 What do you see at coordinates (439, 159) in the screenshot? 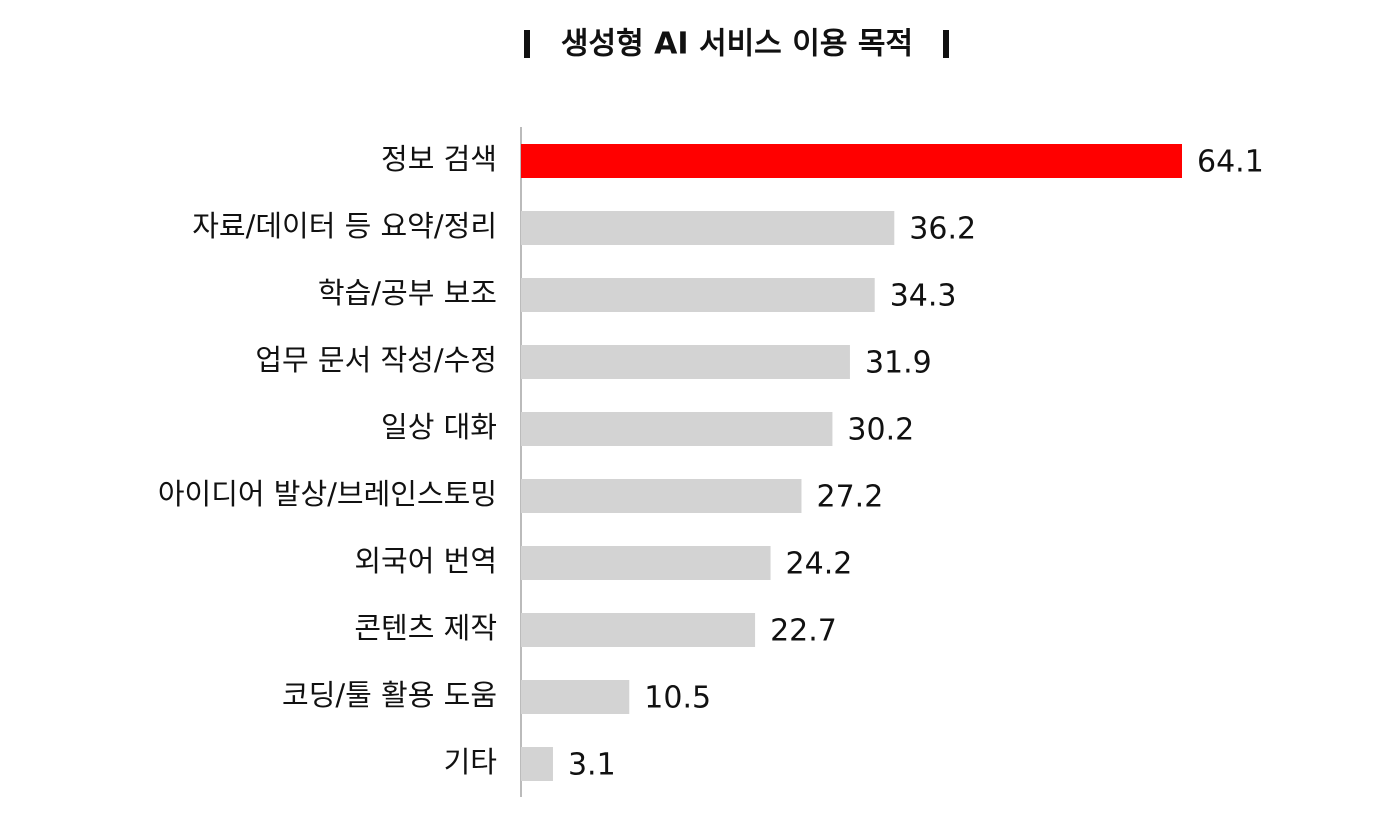
I see `category-label: 정보 검색` at bounding box center [439, 159].